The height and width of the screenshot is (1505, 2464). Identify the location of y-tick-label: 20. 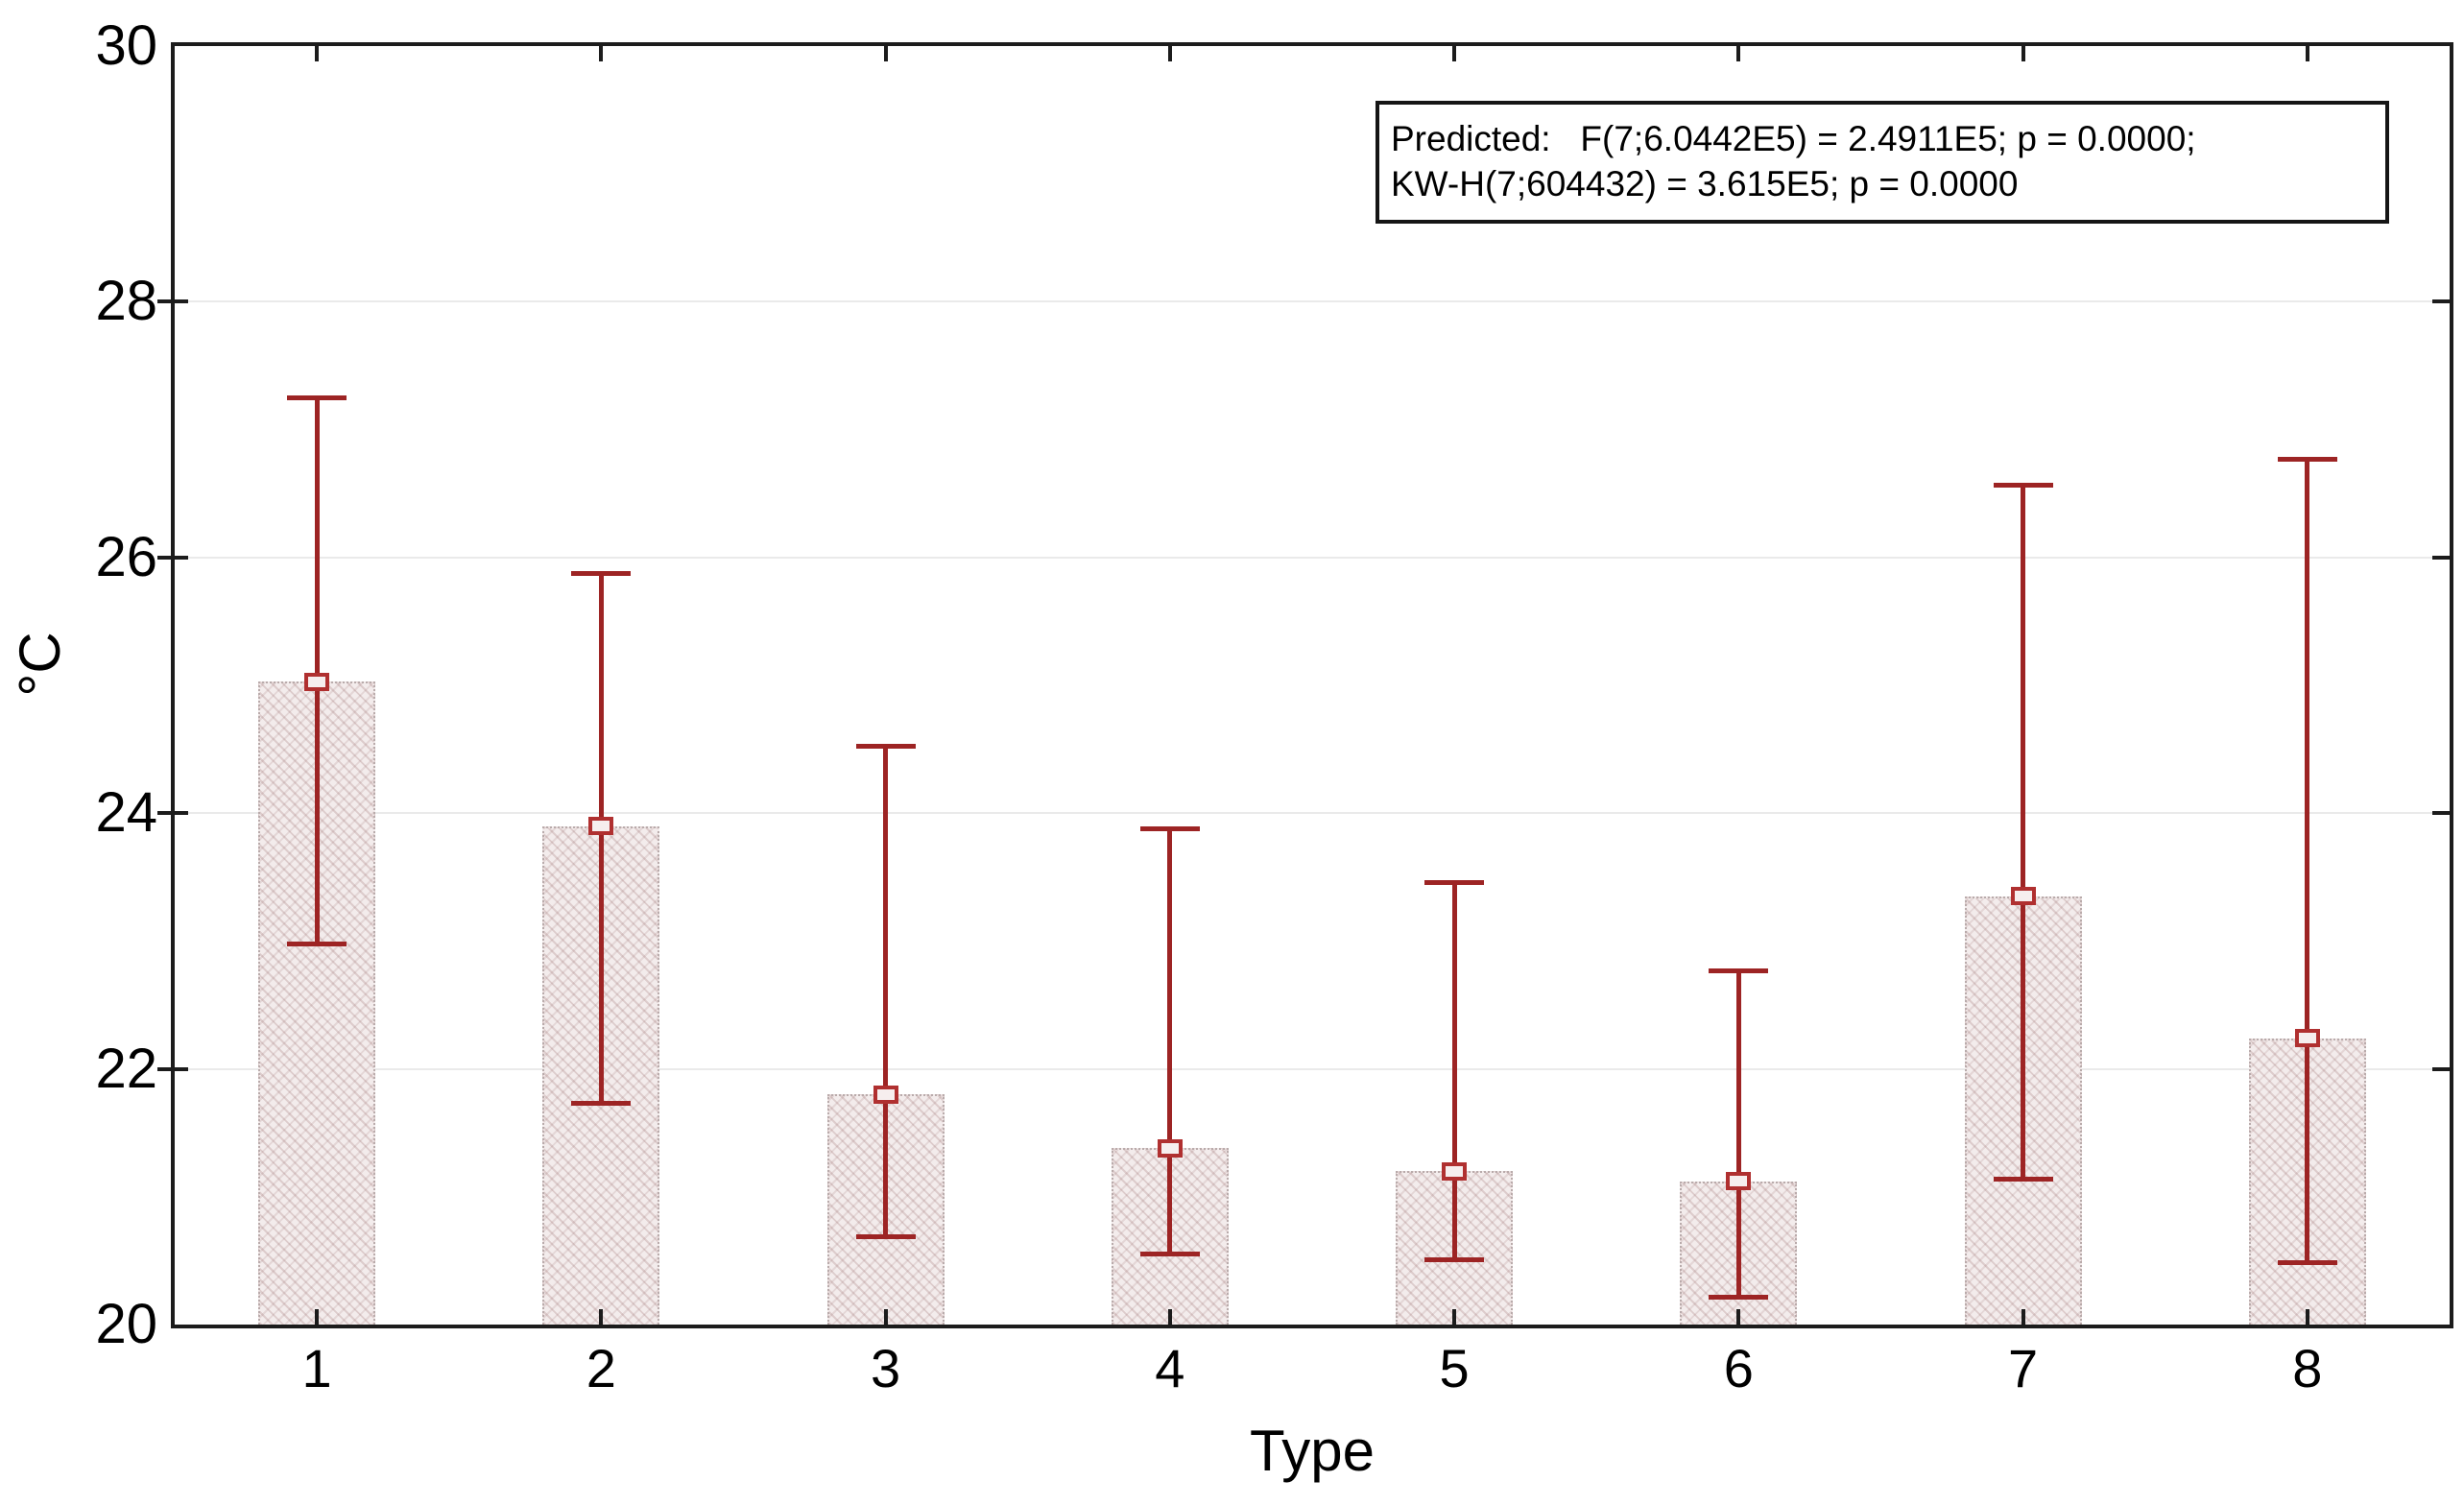
(126, 1324).